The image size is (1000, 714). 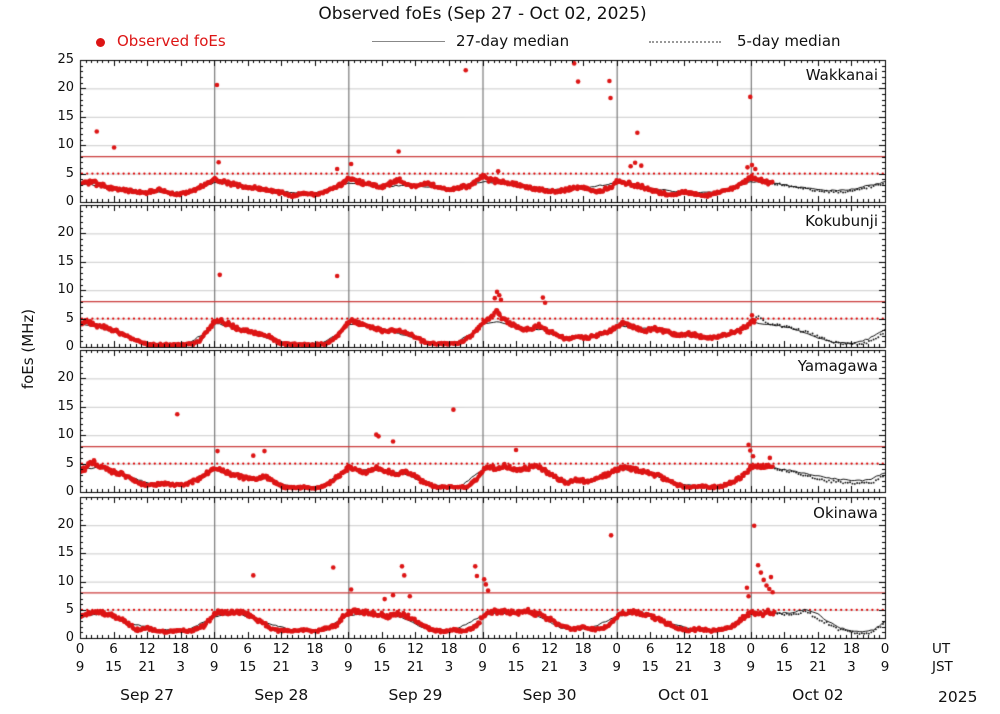 What do you see at coordinates (942, 667) in the screenshot?
I see `jst-row-label: JST` at bounding box center [942, 667].